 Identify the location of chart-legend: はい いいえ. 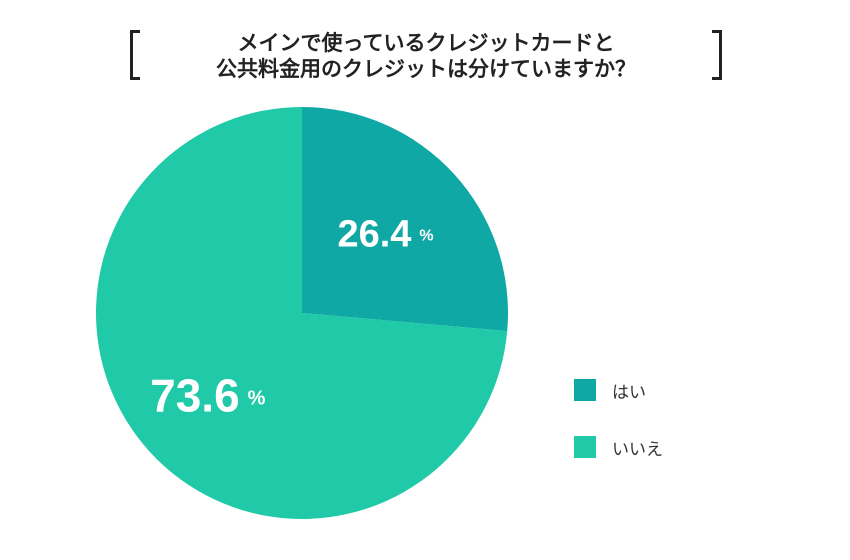
(618, 435).